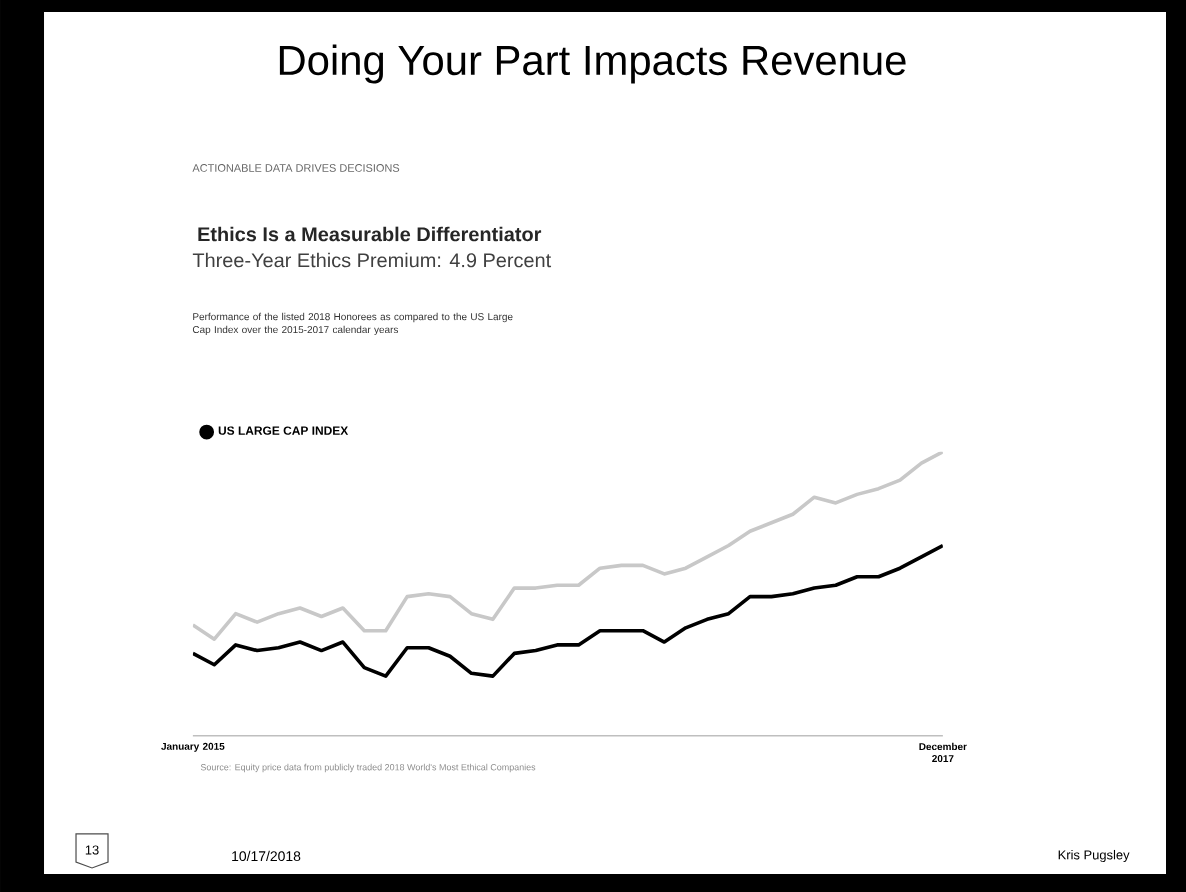  I want to click on chart-subtitle: Ethics Is a Measurable Differentiator, so click(370, 234).